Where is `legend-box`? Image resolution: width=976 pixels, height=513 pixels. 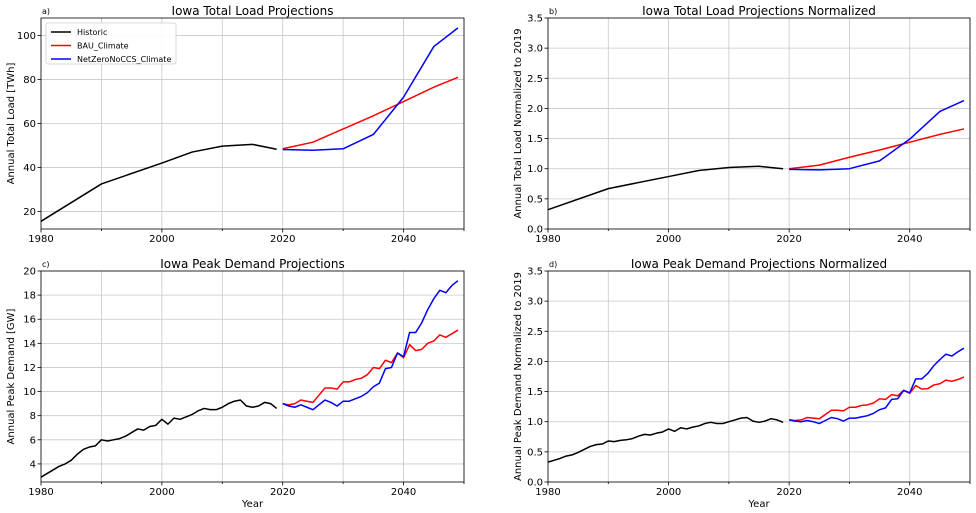 legend-box is located at coordinates (111, 43).